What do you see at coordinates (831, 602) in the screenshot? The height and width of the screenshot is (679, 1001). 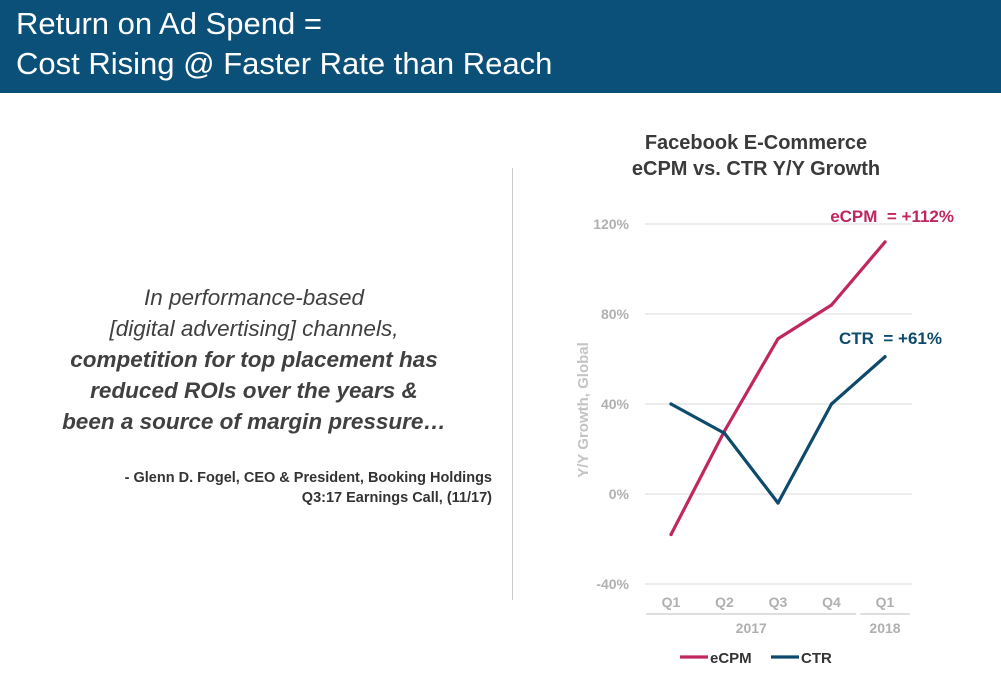 I see `x-tick-label: Q4` at bounding box center [831, 602].